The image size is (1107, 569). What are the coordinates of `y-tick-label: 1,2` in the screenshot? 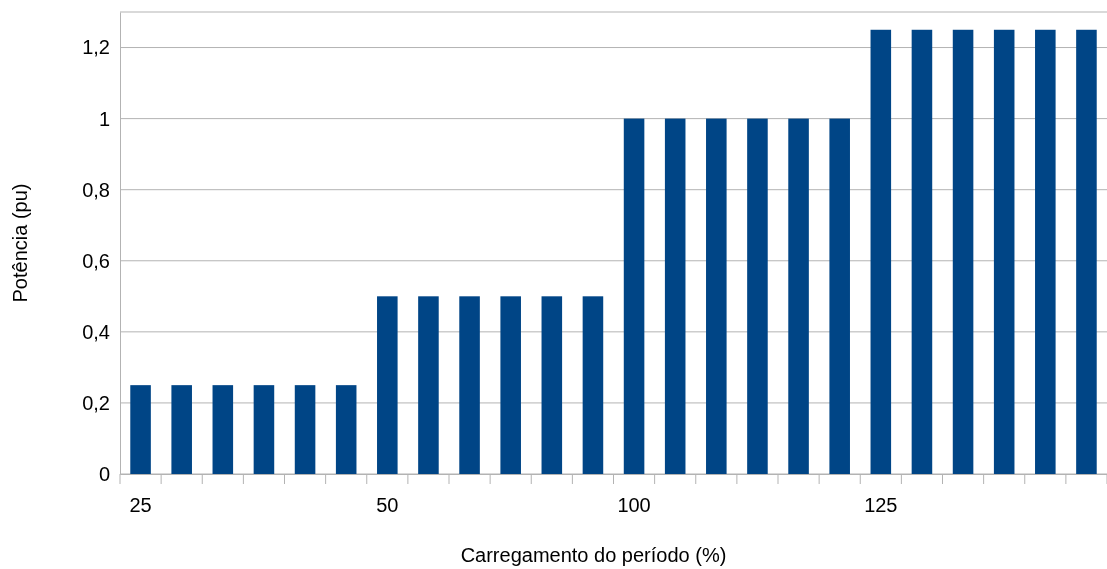 It's located at (96, 47).